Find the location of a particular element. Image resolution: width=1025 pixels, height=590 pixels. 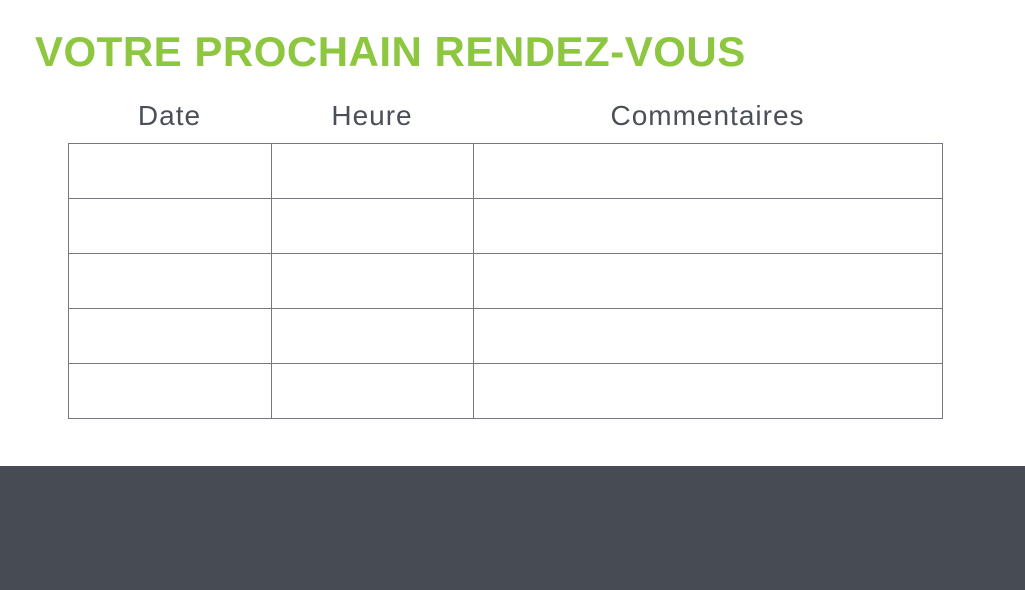

column-header-heure: Heure is located at coordinates (372, 115).